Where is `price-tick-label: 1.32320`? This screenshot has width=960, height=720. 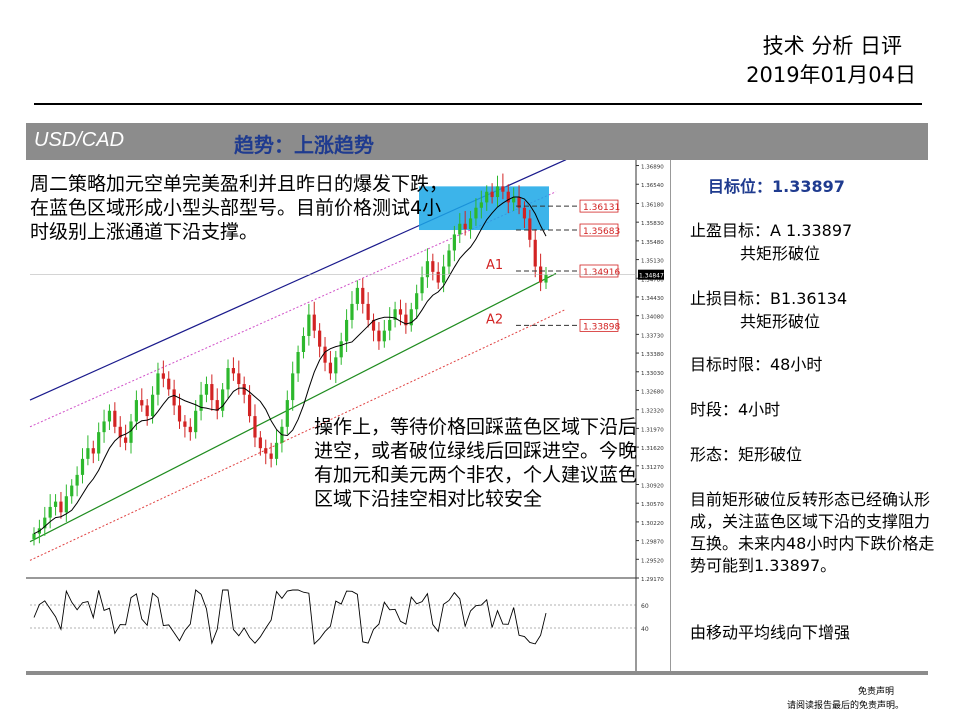
price-tick-label: 1.32320 is located at coordinates (652, 412).